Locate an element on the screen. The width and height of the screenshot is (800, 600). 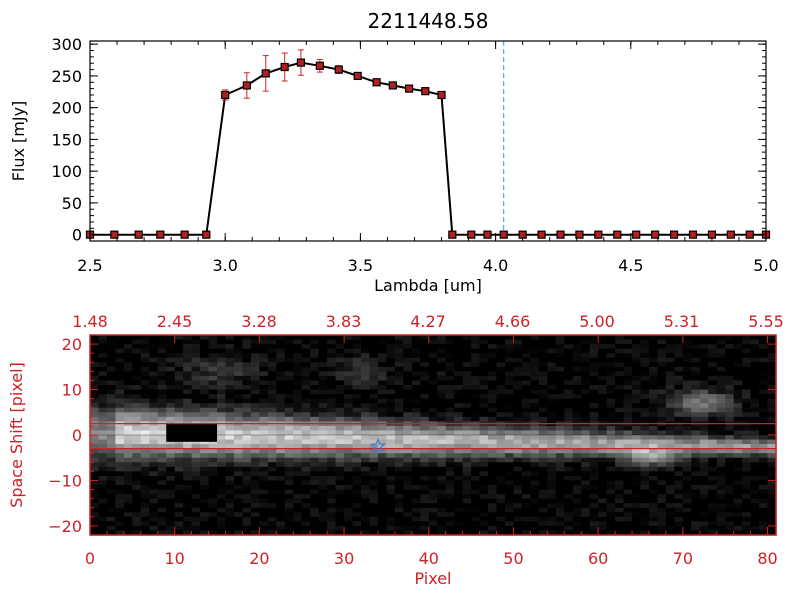
x-tick-label: 50 is located at coordinates (513, 558).